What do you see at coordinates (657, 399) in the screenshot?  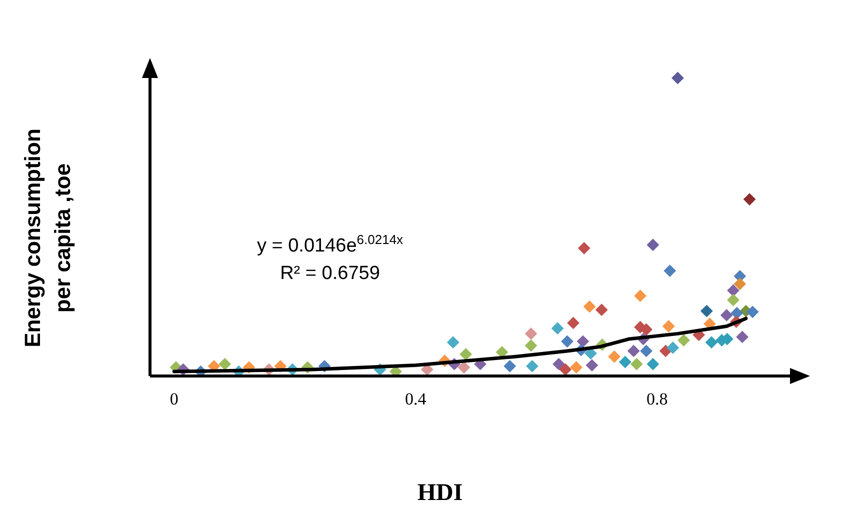 I see `x-tick-label: 0.8` at bounding box center [657, 399].